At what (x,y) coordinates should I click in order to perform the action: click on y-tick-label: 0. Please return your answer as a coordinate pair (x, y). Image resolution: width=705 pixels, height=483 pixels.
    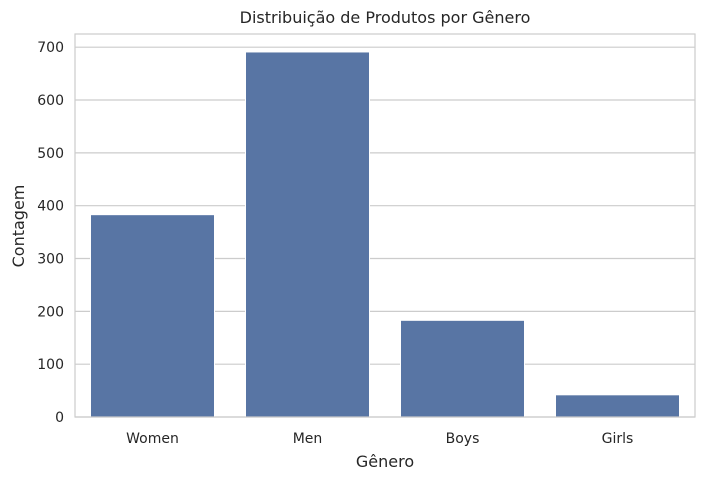
    Looking at the image, I should click on (59, 418).